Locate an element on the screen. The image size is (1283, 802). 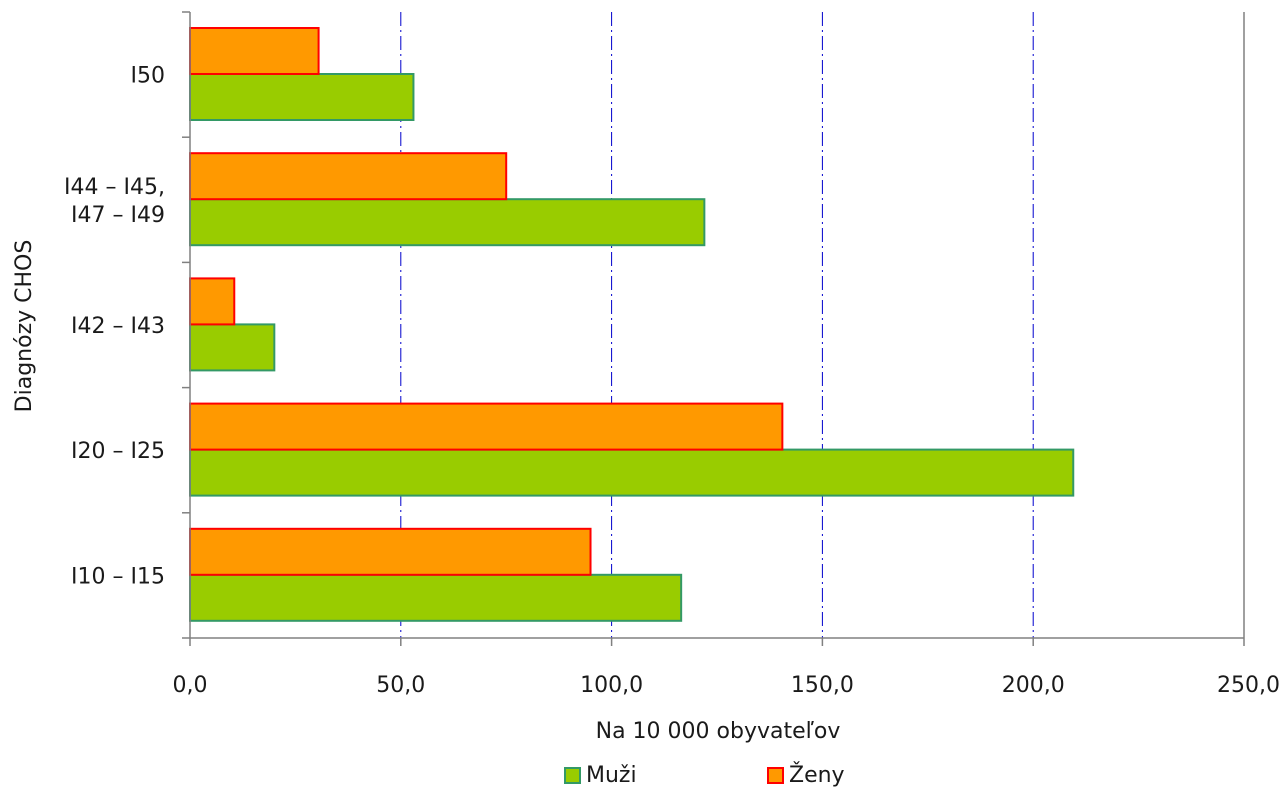
legend-item-zeny: Ženy is located at coordinates (806, 775).